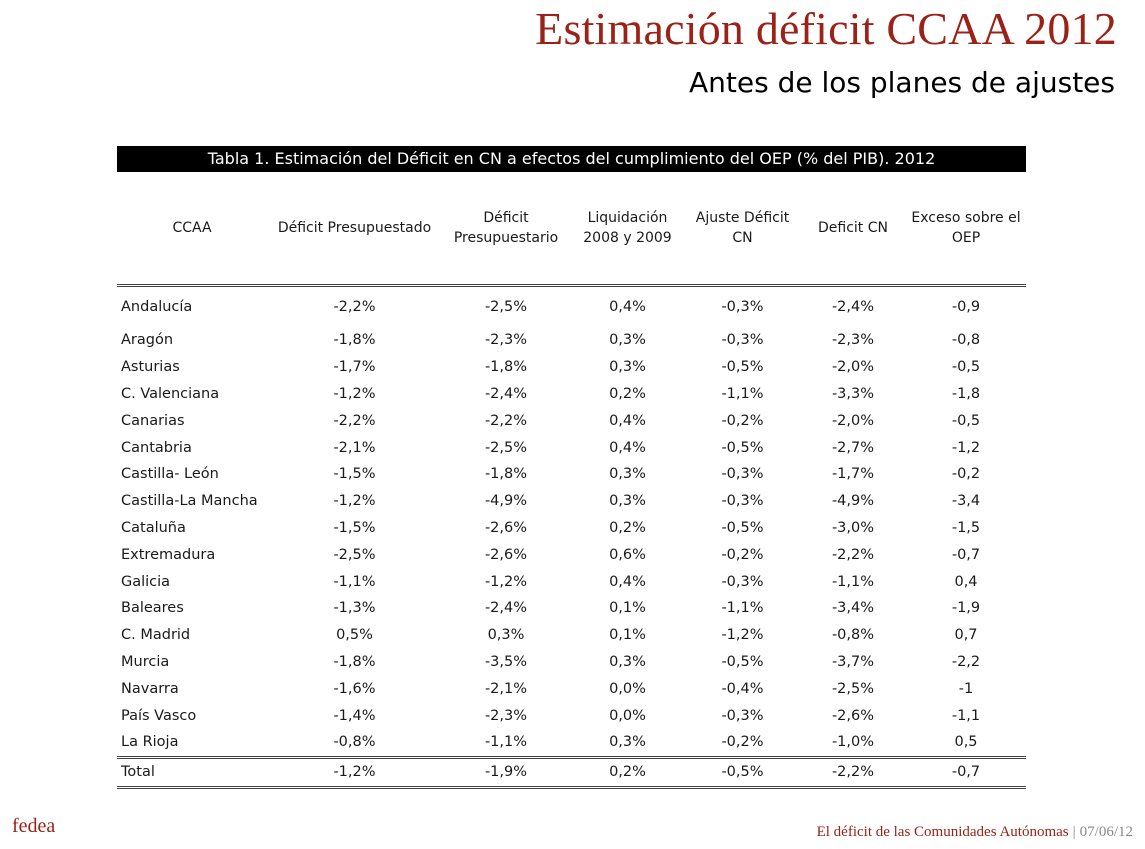 This screenshot has width=1145, height=849. Describe the element at coordinates (853, 501) in the screenshot. I see `cell-deficit-cn: -4,9%` at that location.